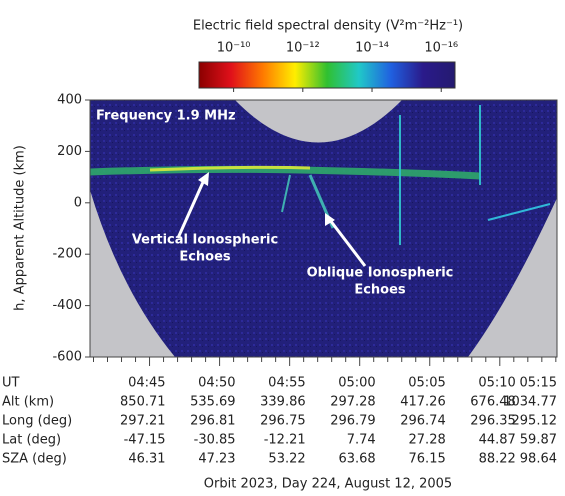 The height and width of the screenshot is (496, 565). I want to click on table-cell: 850.71, so click(143, 402).